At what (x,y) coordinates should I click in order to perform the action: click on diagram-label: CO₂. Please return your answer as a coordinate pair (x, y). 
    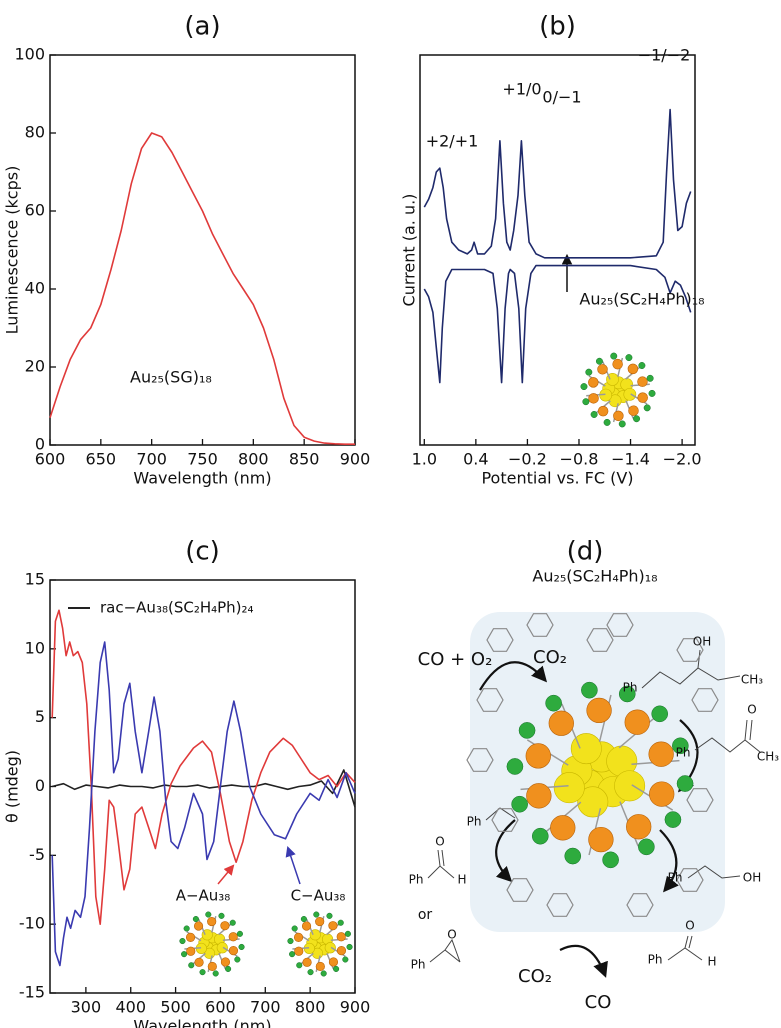
    Looking at the image, I should click on (550, 657).